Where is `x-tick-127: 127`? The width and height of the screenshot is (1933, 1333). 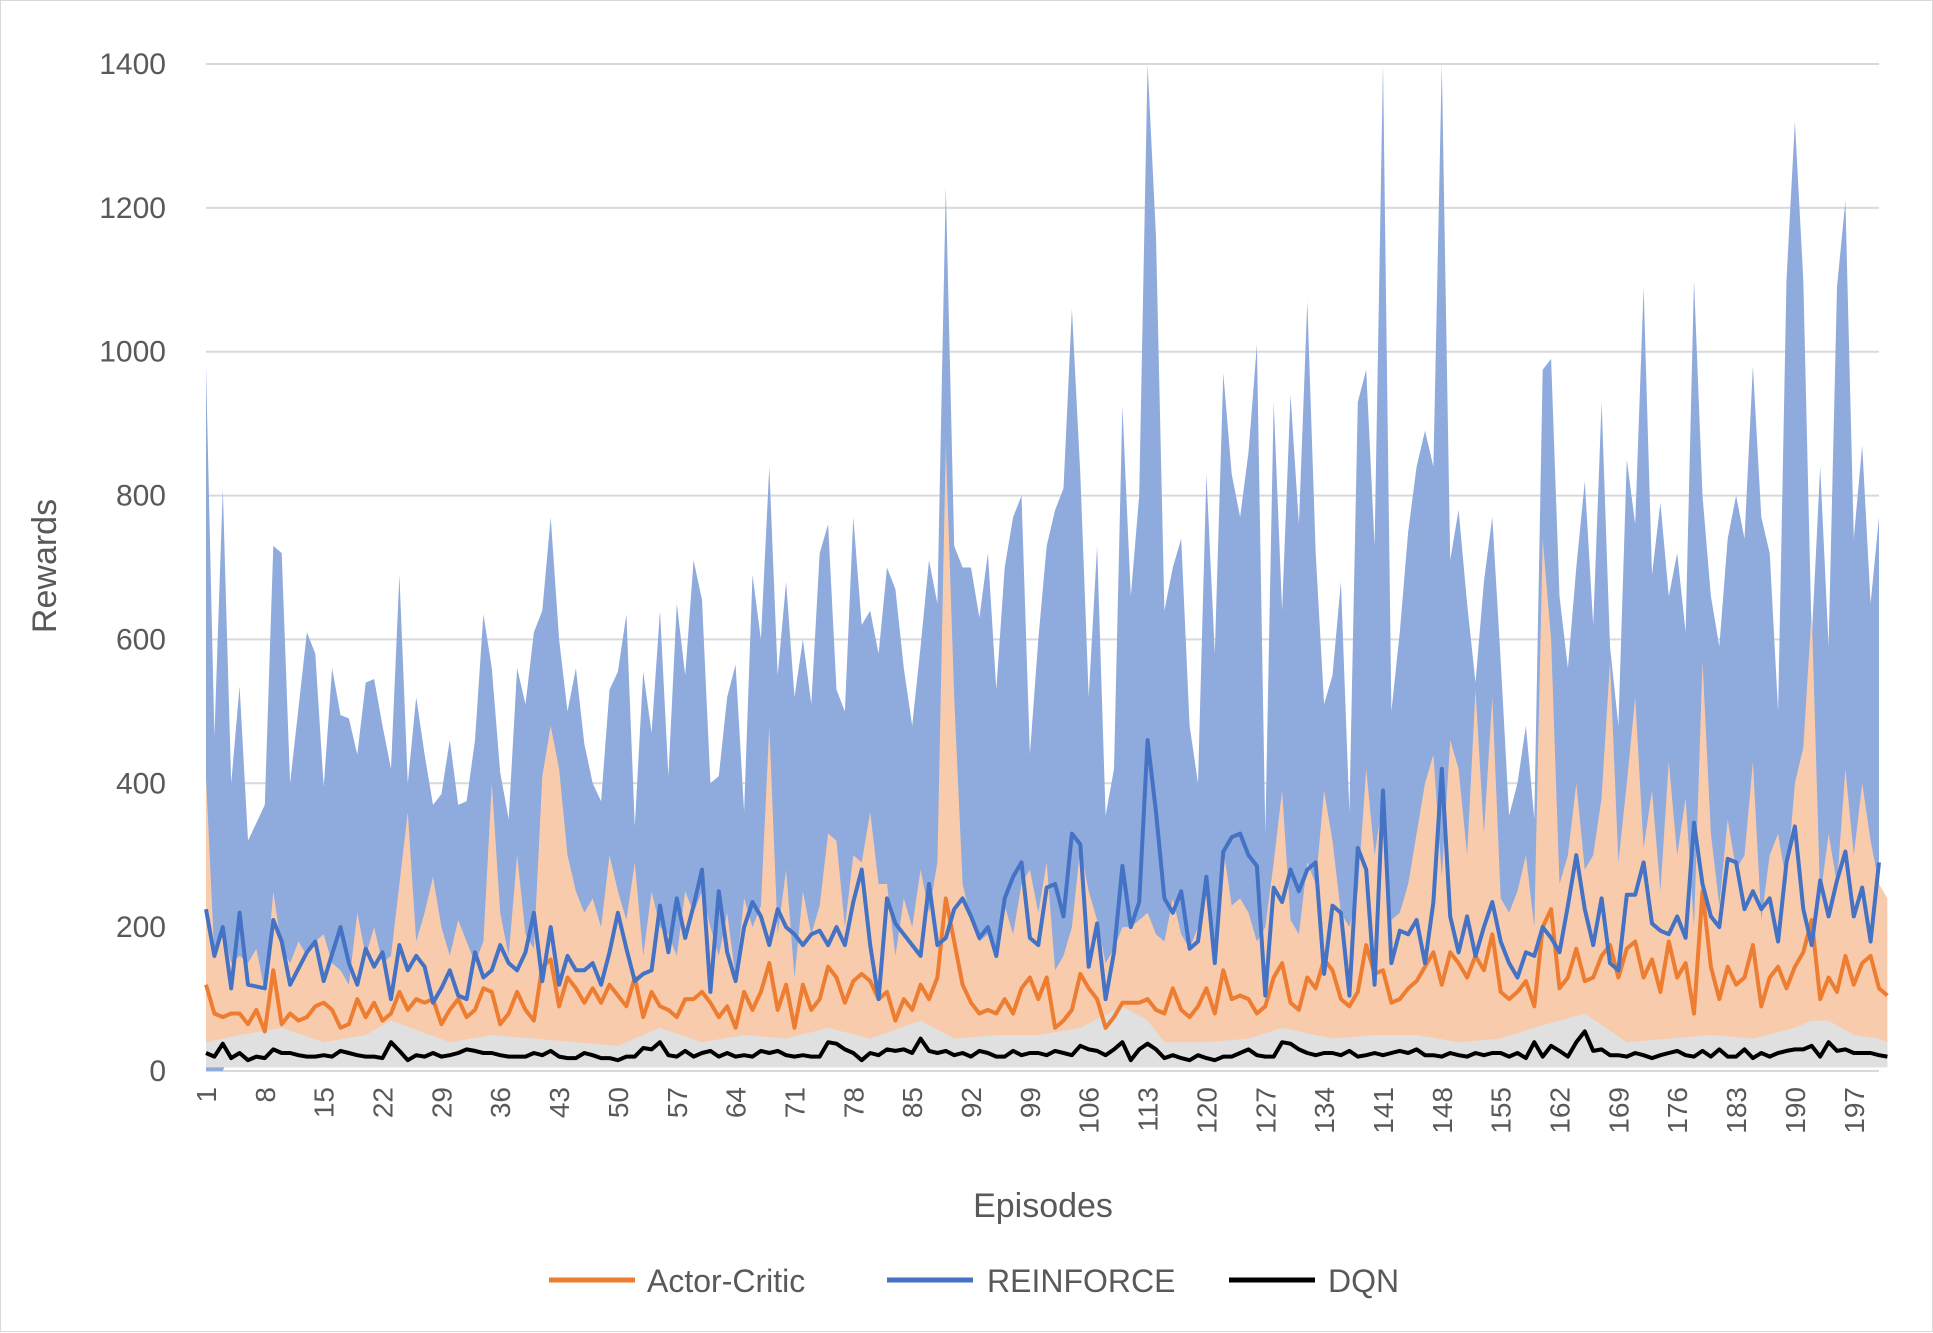 x-tick-127: 127 is located at coordinates (1265, 1110).